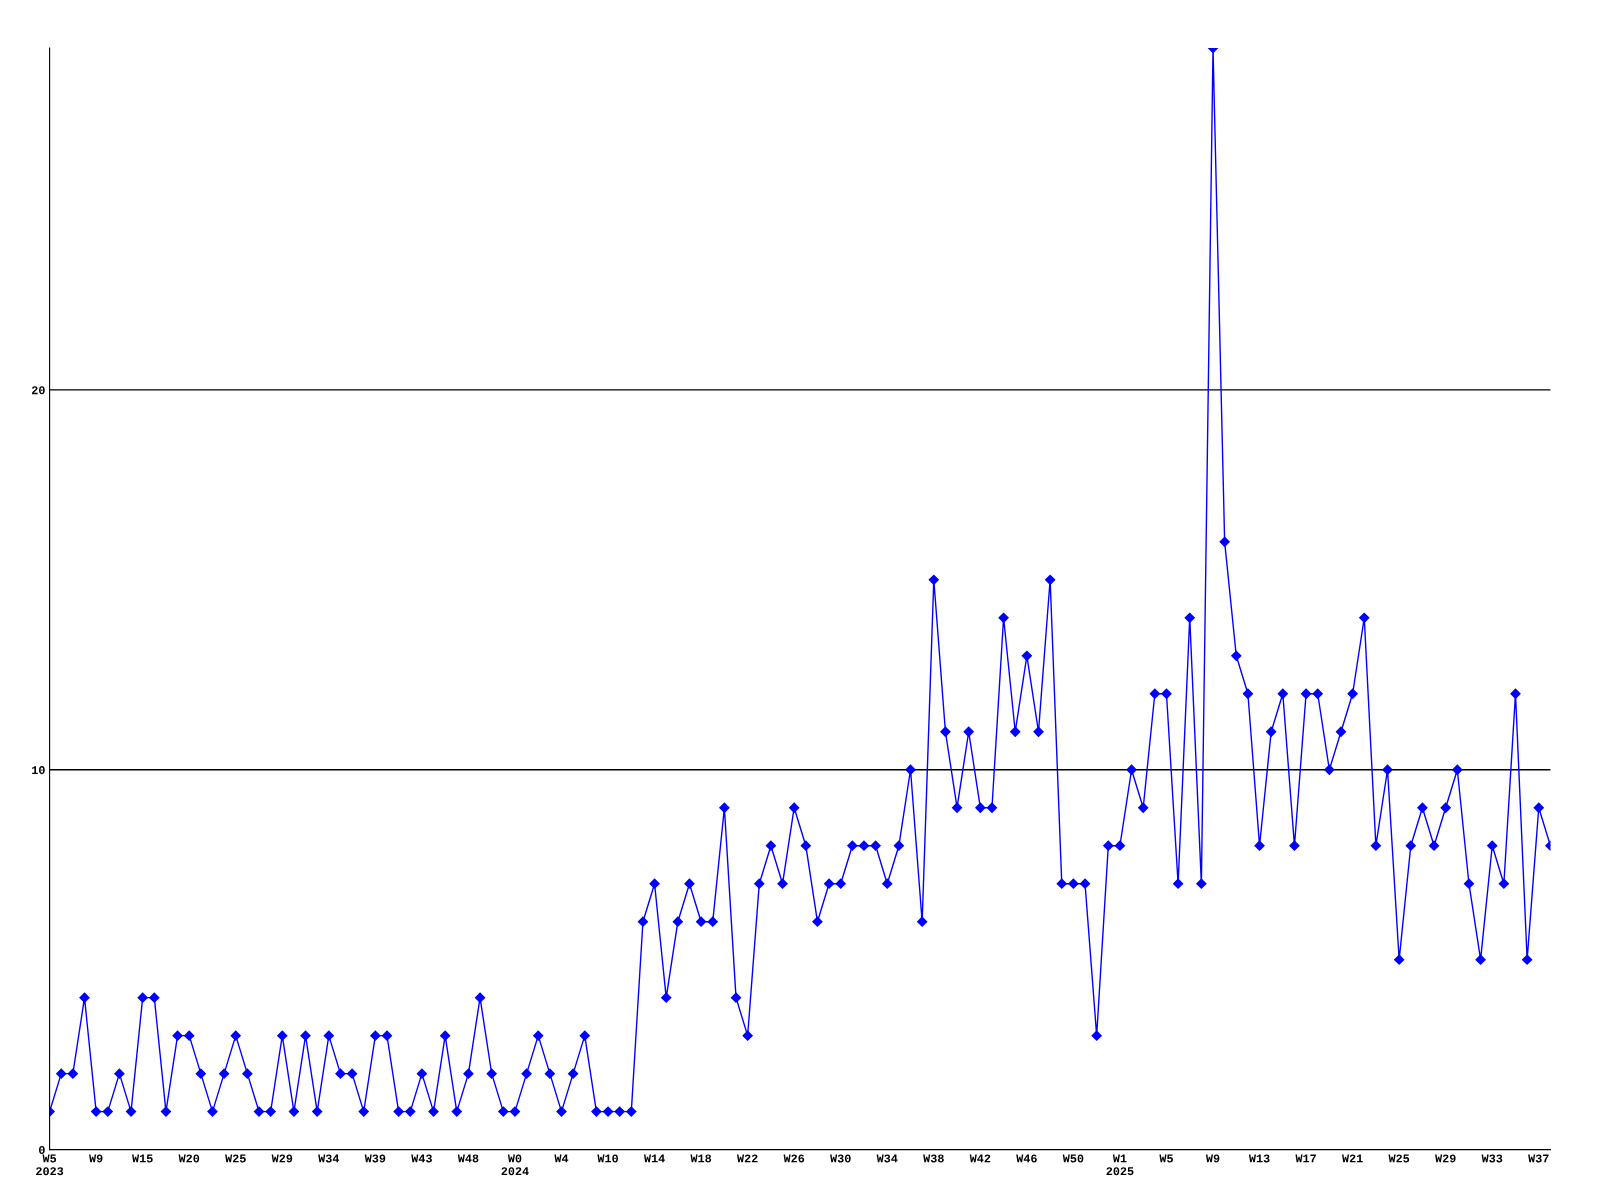  What do you see at coordinates (1492, 1158) in the screenshot?
I see `x-tick-label: W33` at bounding box center [1492, 1158].